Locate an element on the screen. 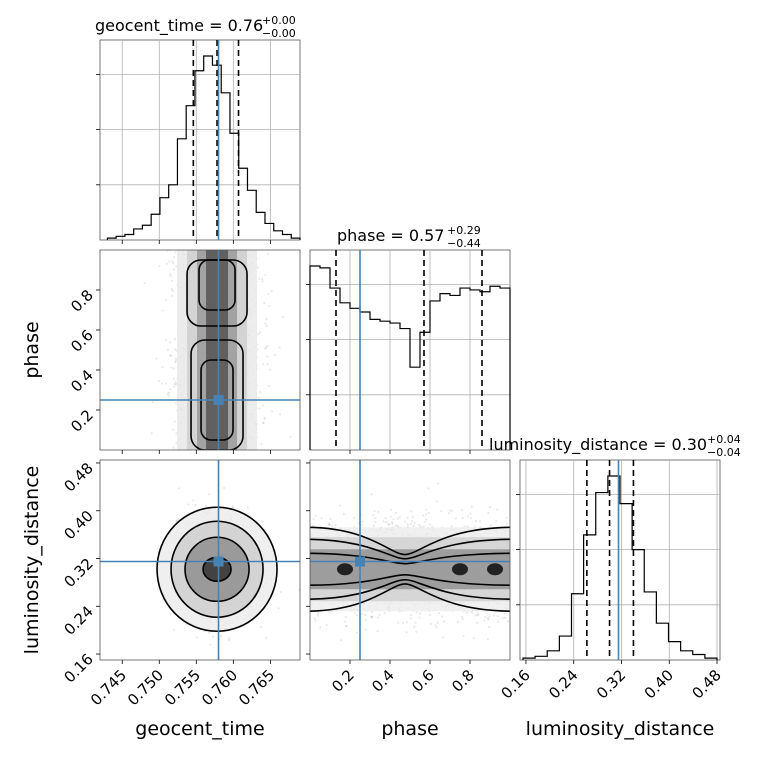  frame-2d is located at coordinates (200, 350).